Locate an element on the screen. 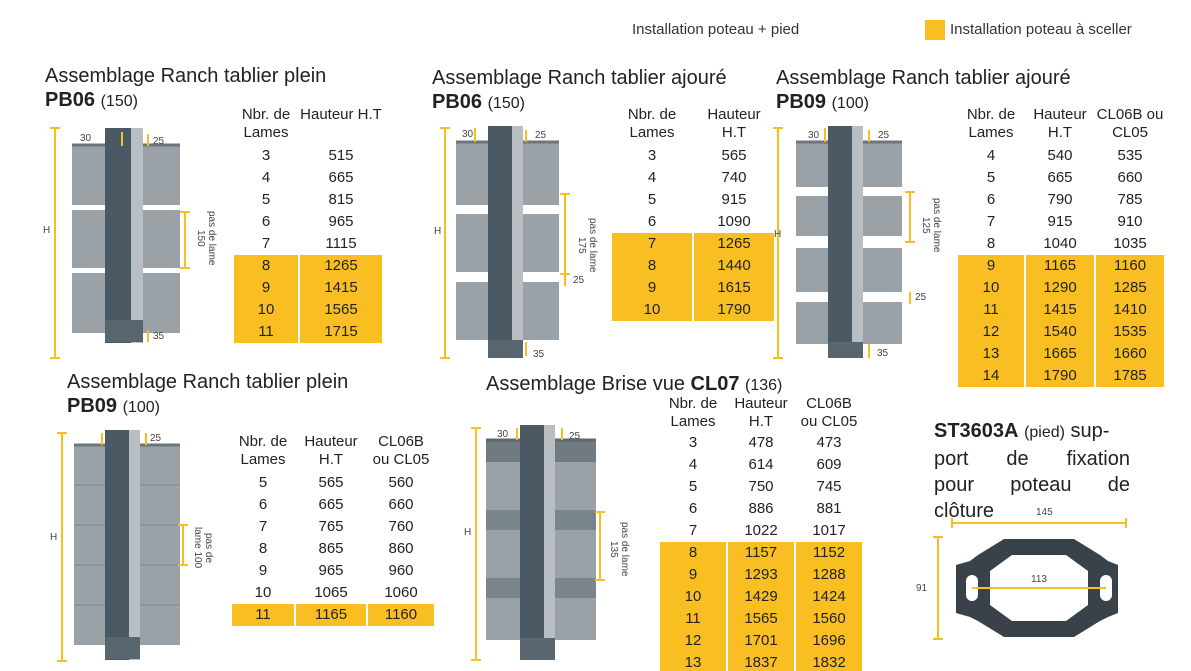  table-cell: 4 is located at coordinates (693, 464).